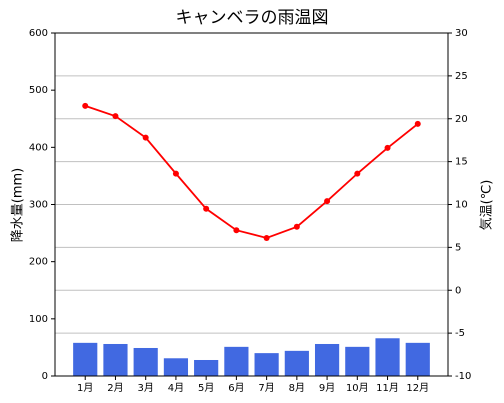  What do you see at coordinates (357, 388) in the screenshot?
I see `x-tick-label: 10月` at bounding box center [357, 388].